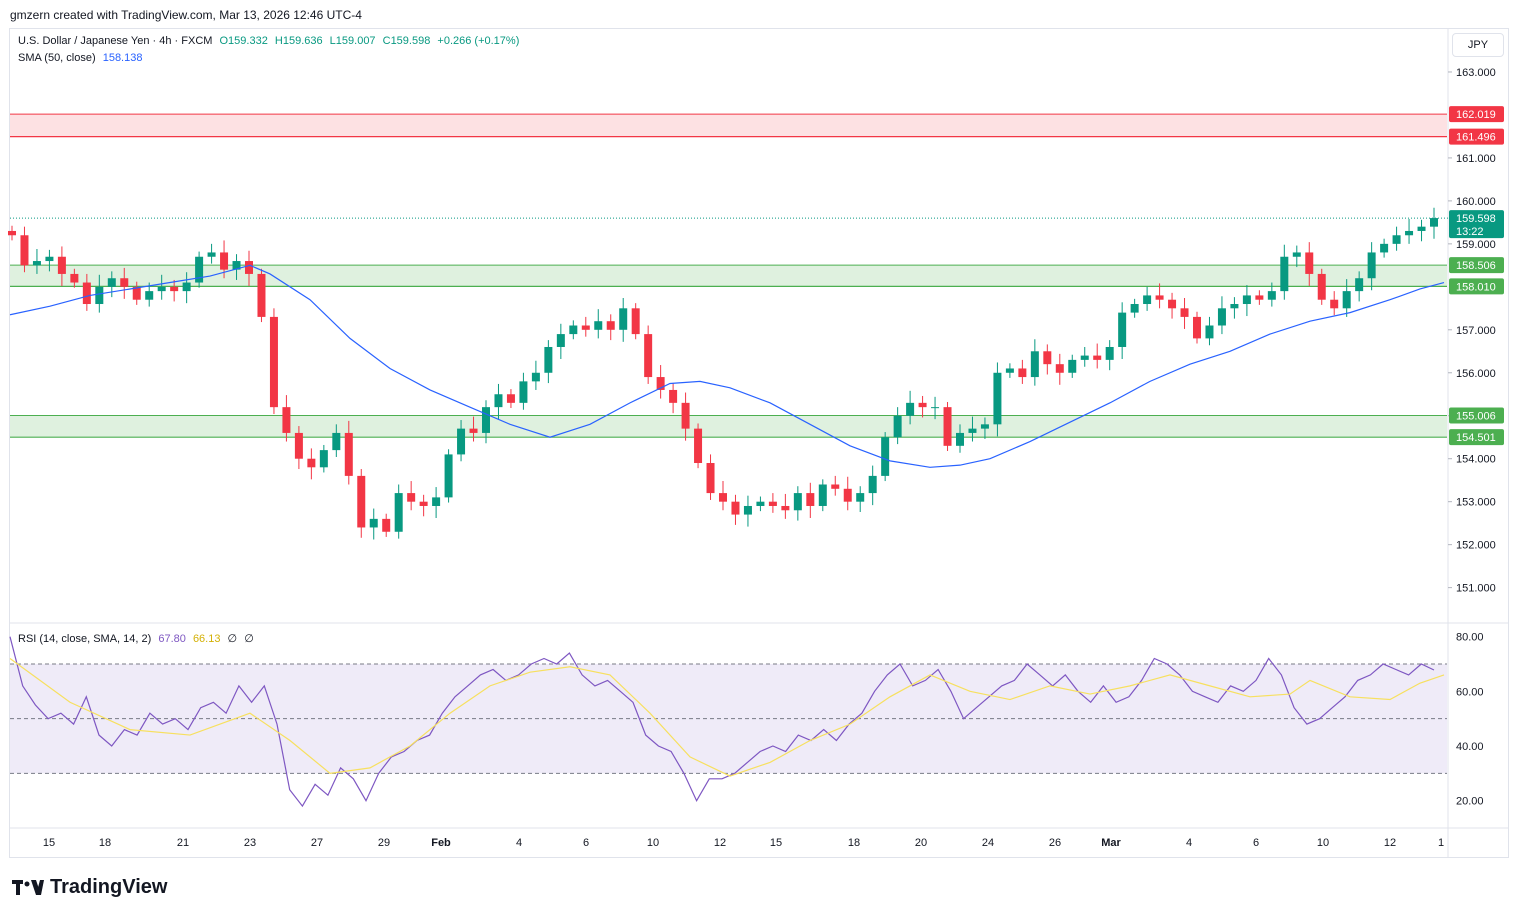  Describe the element at coordinates (49, 843) in the screenshot. I see `time-tick-label: 15` at that location.